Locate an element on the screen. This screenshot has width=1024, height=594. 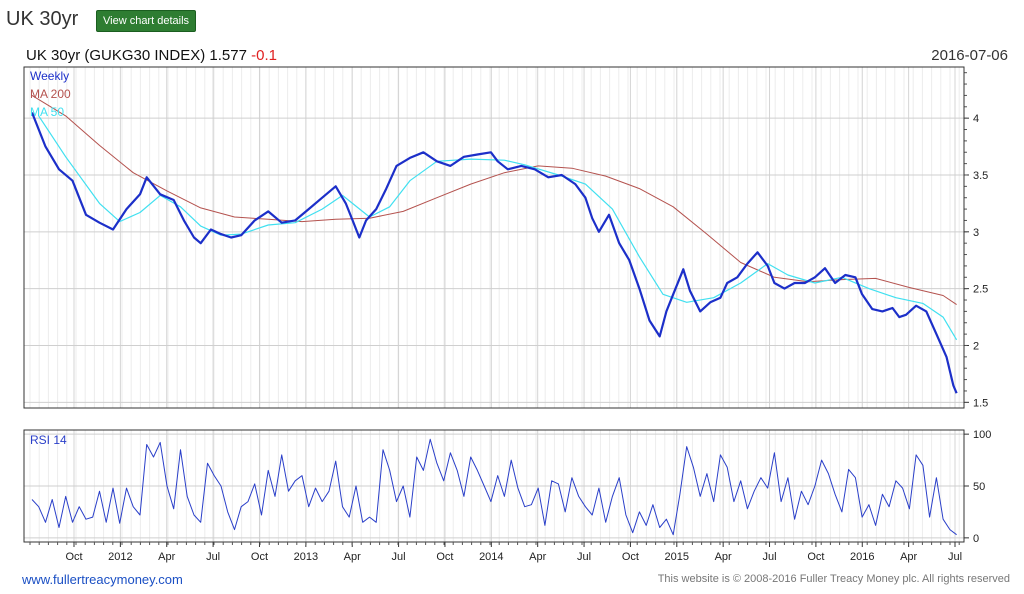
x-tick-label: 2016 is located at coordinates (862, 557).